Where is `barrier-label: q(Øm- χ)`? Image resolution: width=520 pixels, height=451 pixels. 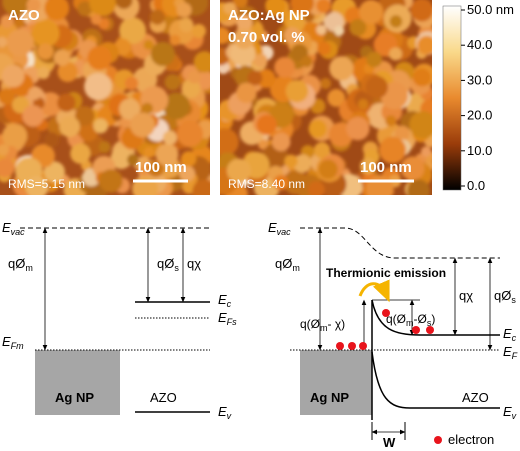 barrier-label: q(Øm- χ) is located at coordinates (322, 325).